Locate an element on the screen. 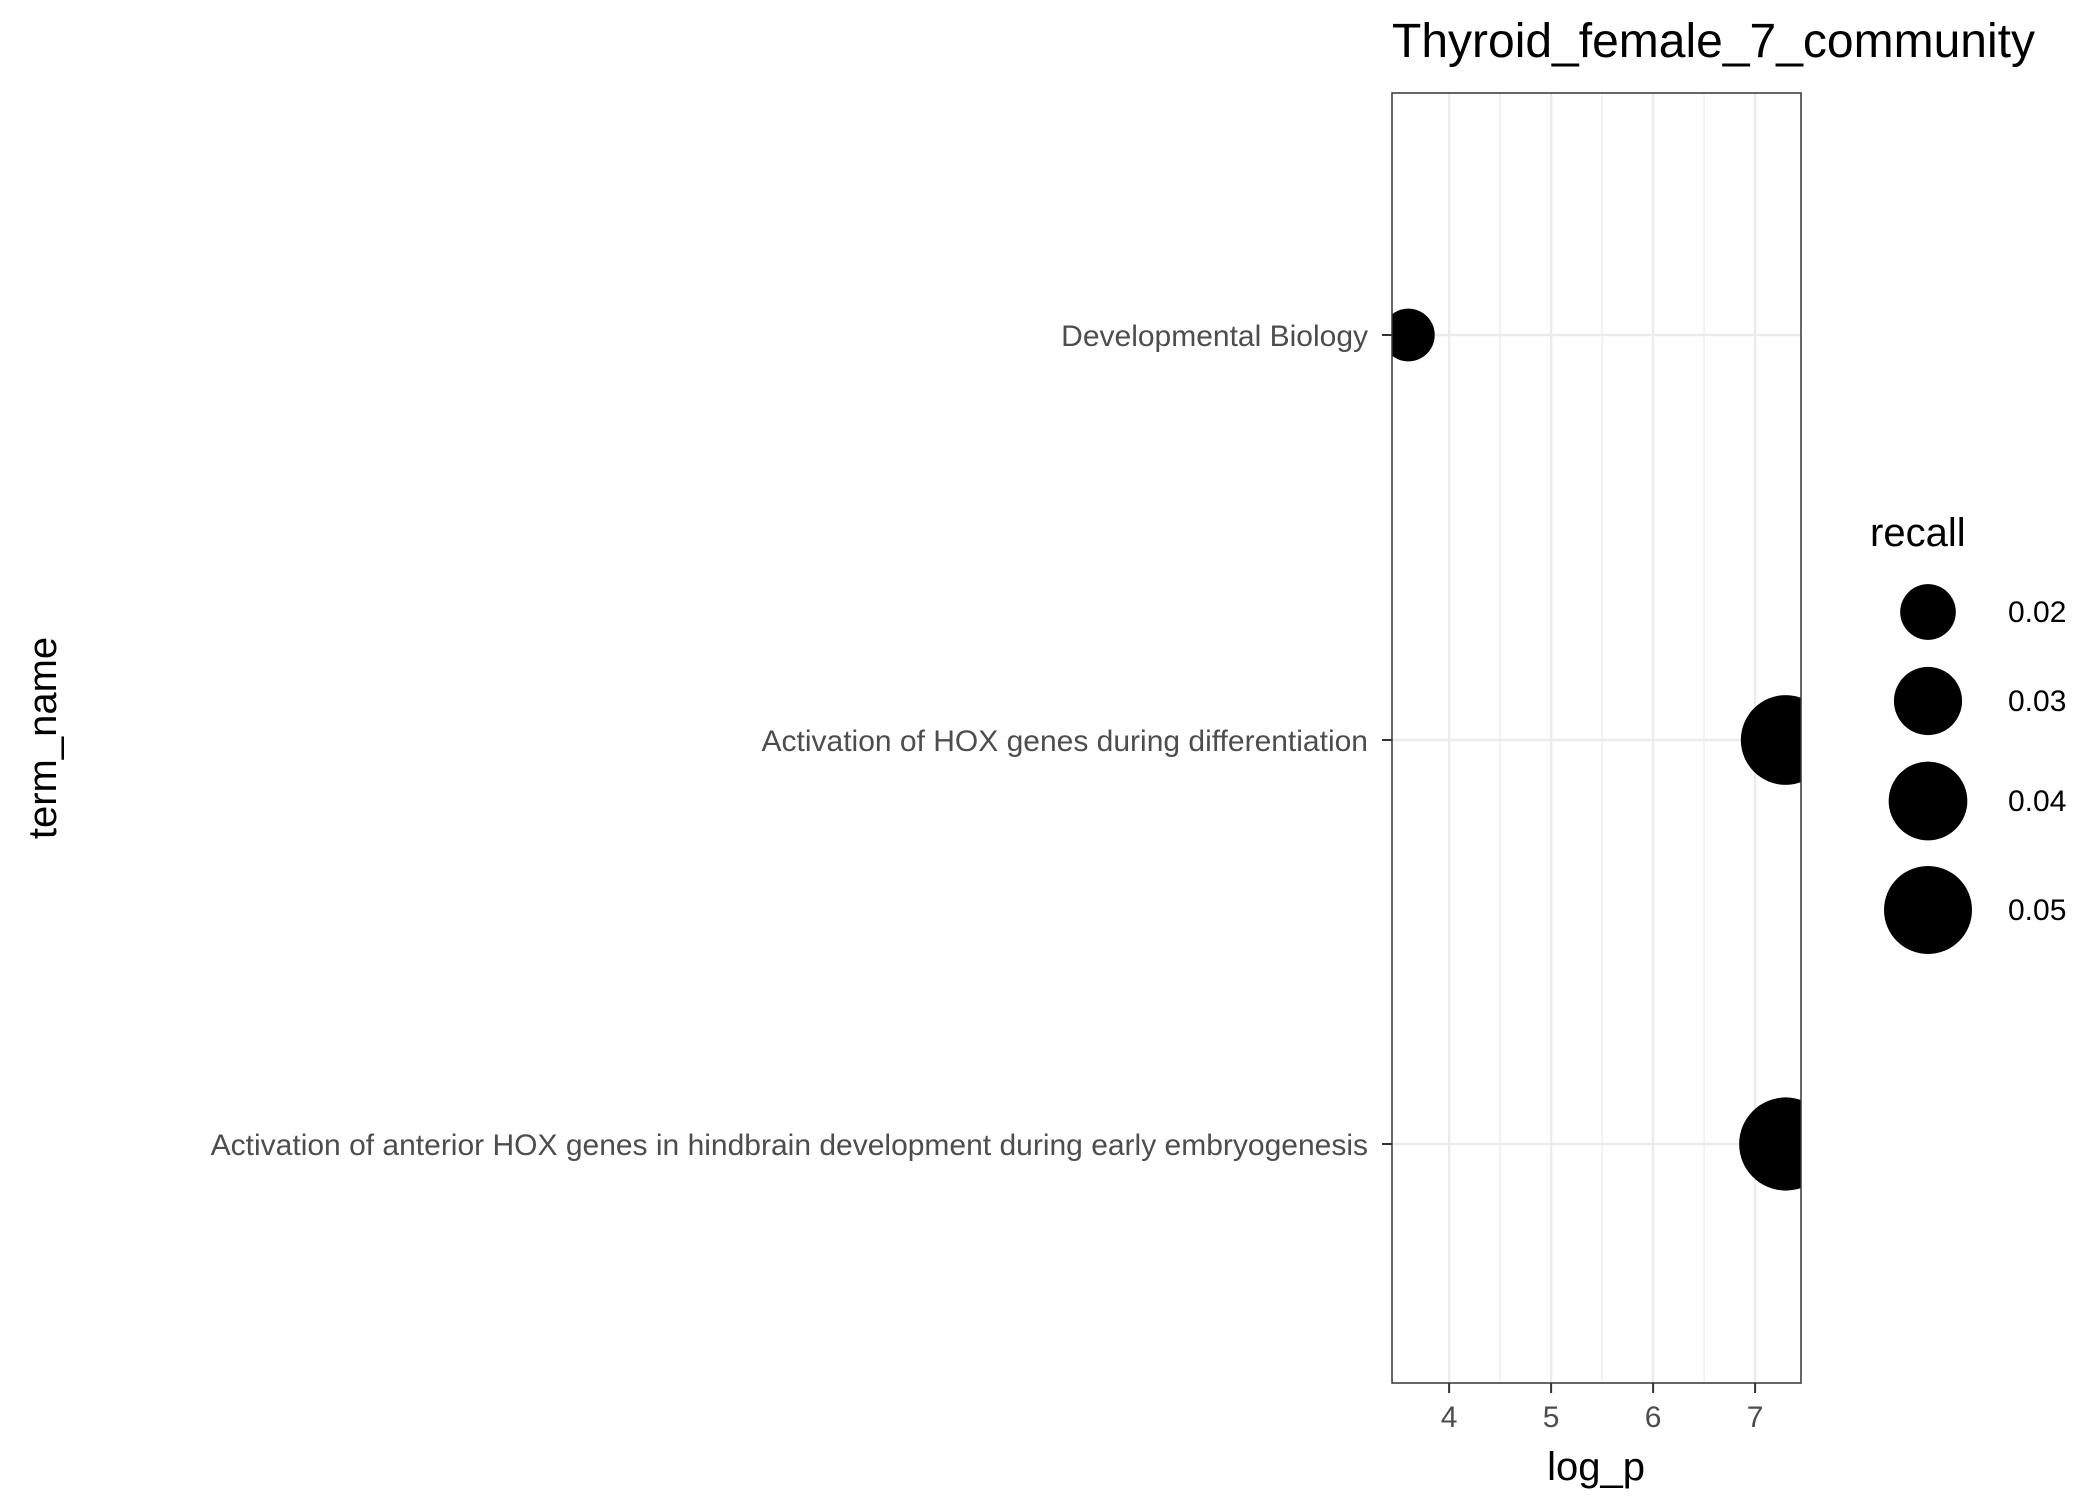 The width and height of the screenshot is (2100, 1499). data-points is located at coordinates (1596, 749).